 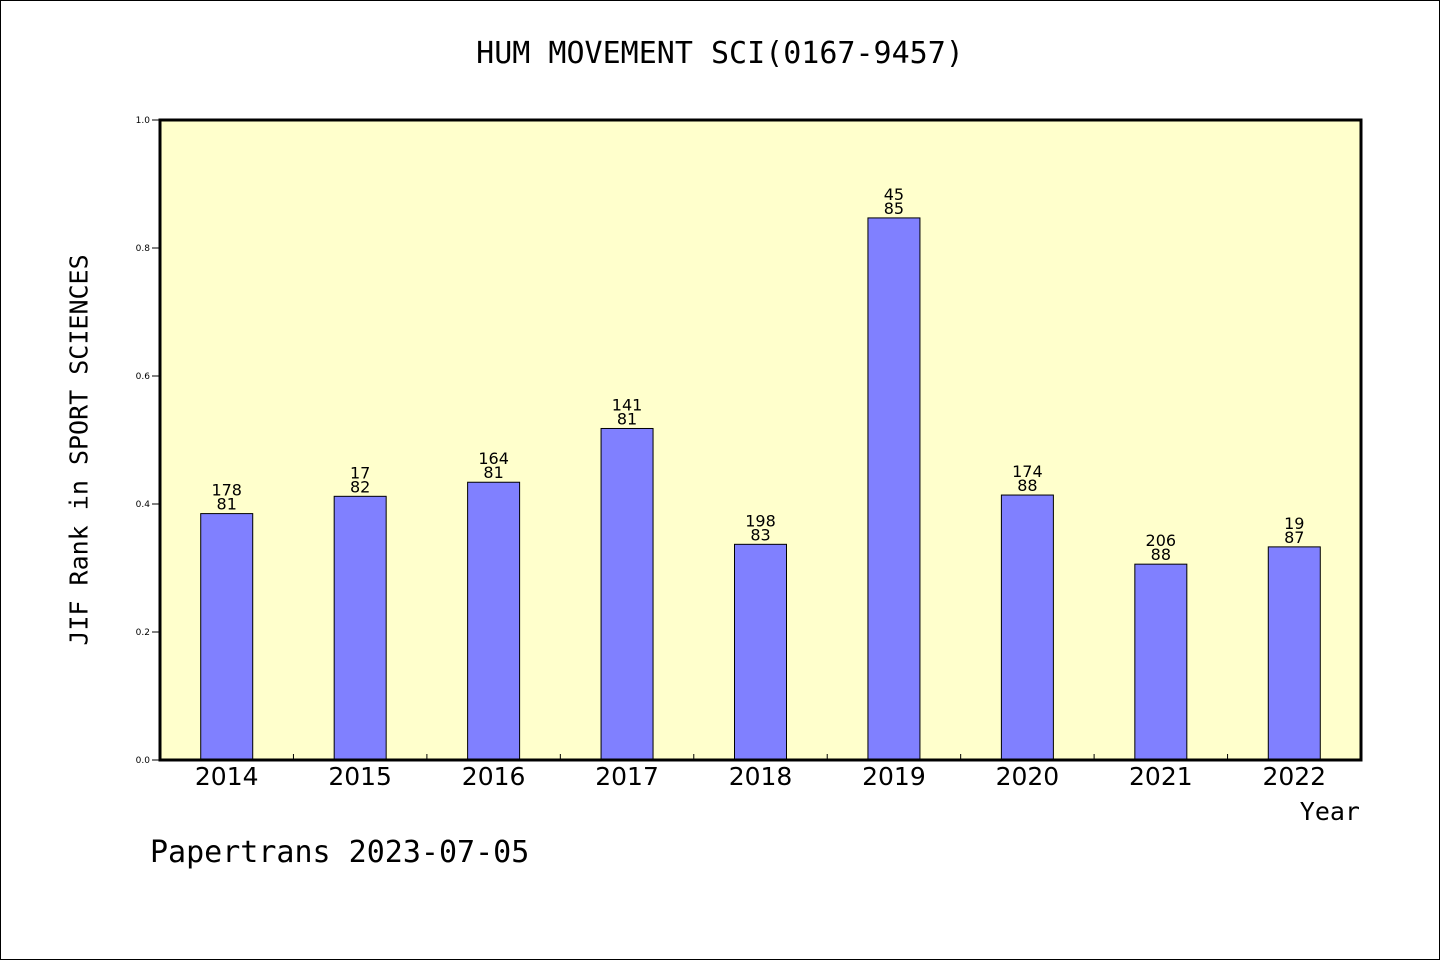 I want to click on bar-2022, so click(x=1294, y=653).